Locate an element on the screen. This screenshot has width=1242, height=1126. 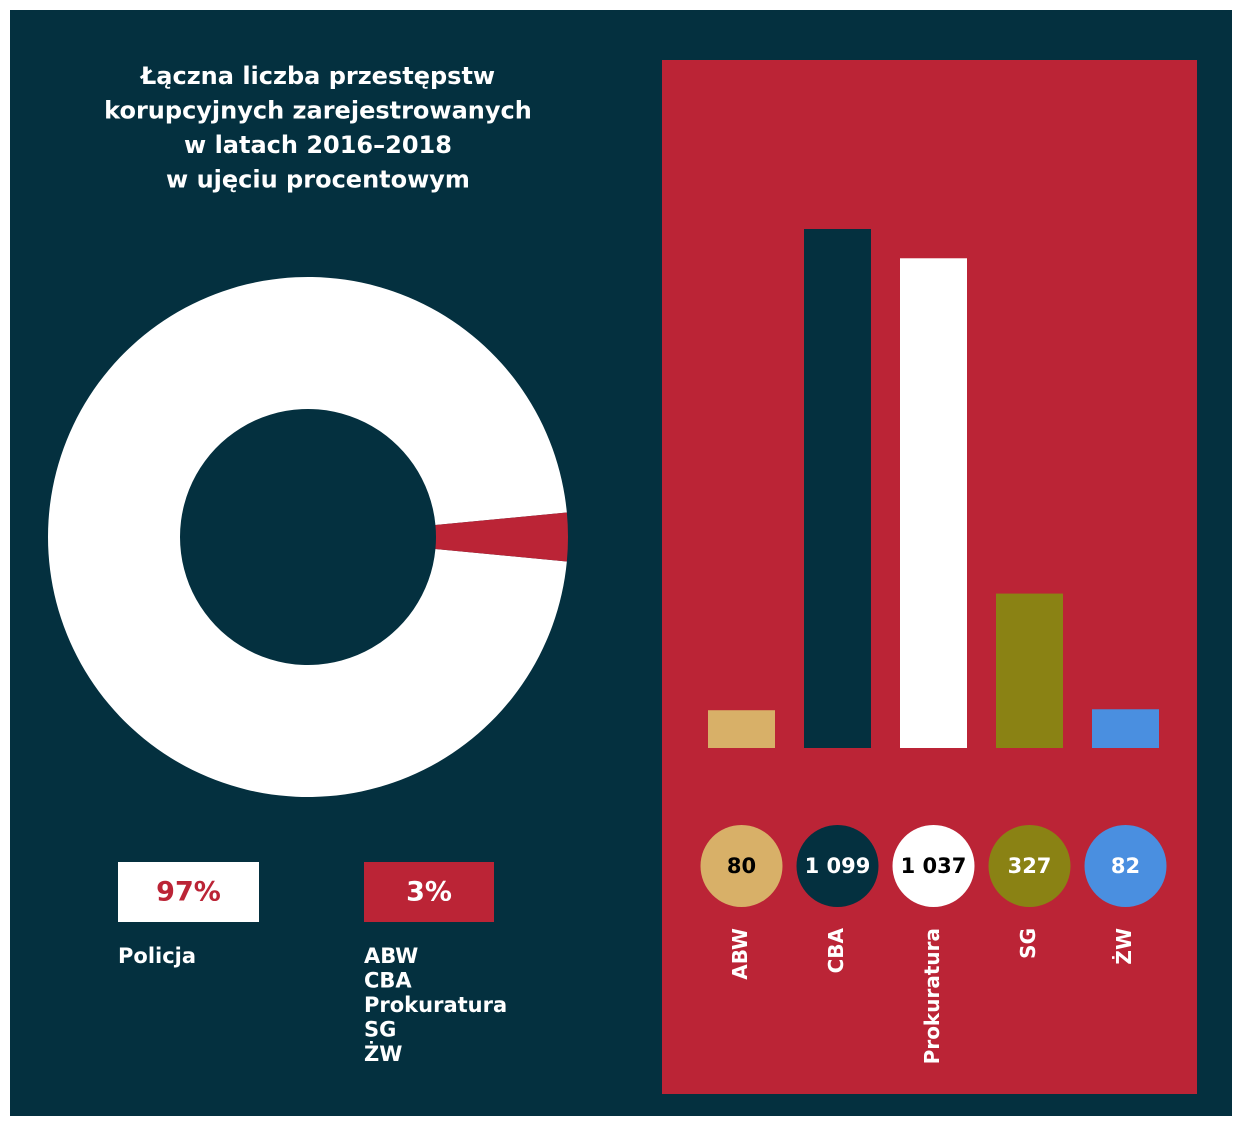
value-label: 97% is located at coordinates (188, 892).